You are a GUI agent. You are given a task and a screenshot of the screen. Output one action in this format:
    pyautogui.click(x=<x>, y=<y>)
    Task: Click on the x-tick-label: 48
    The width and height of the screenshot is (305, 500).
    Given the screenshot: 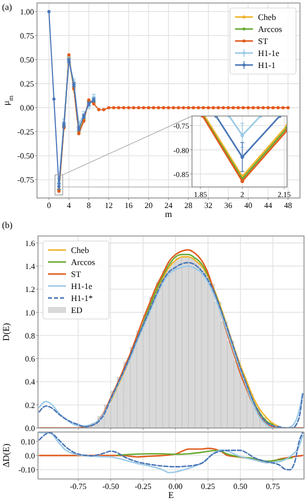 What is the action you would take?
    pyautogui.click(x=288, y=205)
    